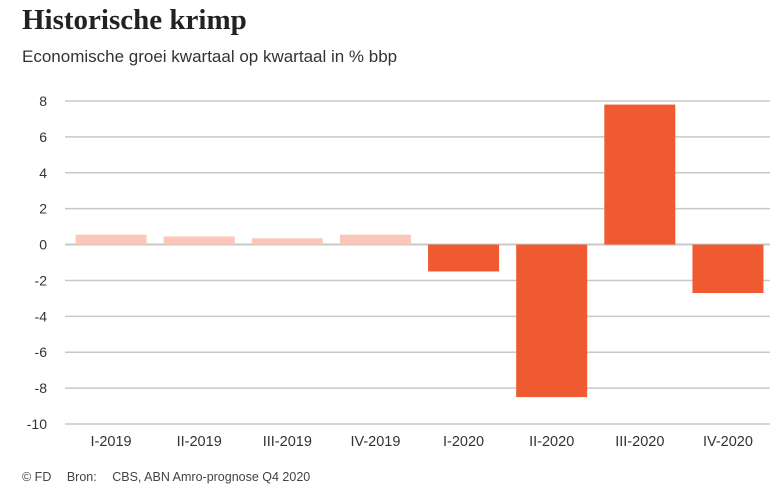 This screenshot has width=780, height=501. Describe the element at coordinates (111, 442) in the screenshot. I see `x-tick-label: I-2019` at that location.